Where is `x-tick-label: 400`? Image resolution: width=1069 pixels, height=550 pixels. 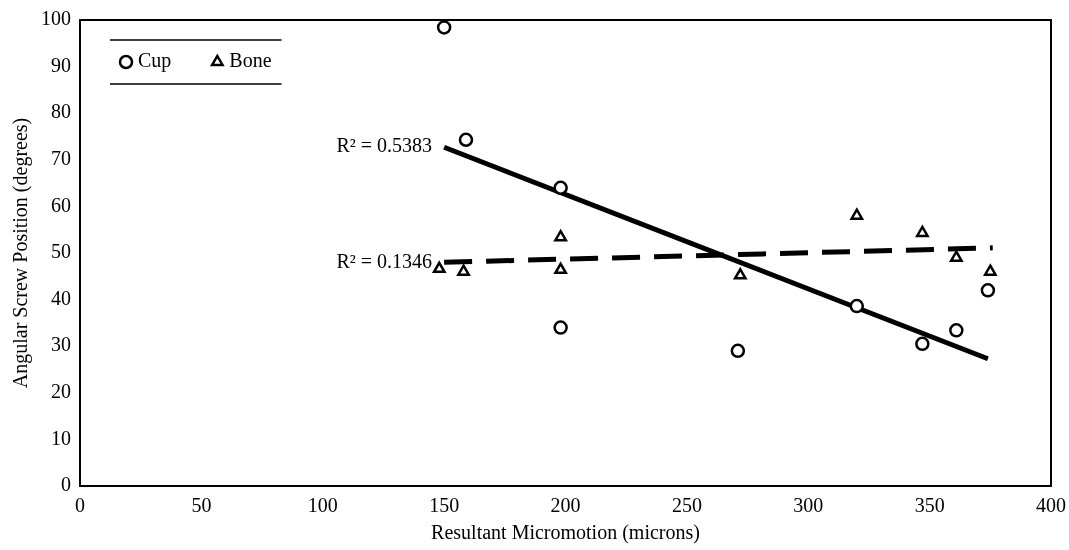
x-tick-label: 400 is located at coordinates (1051, 505).